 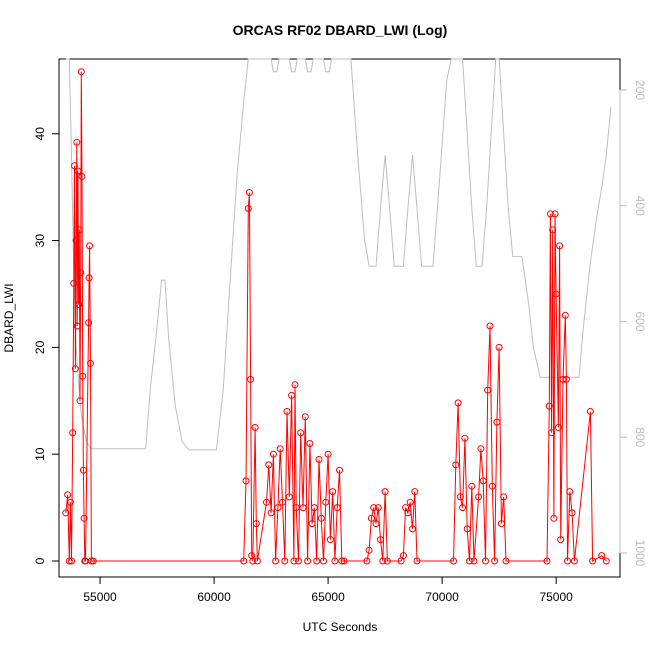 What do you see at coordinates (214, 597) in the screenshot?
I see `x-tick-label: 60000` at bounding box center [214, 597].